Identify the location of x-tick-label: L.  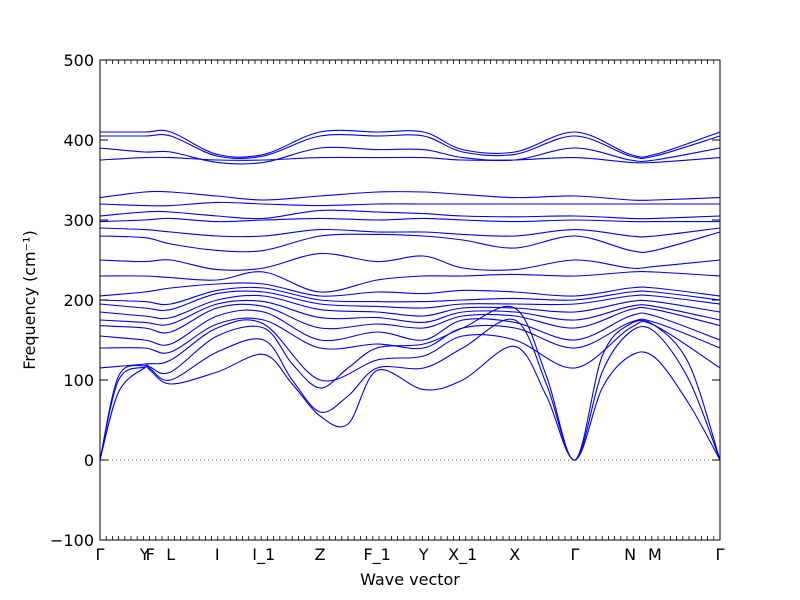
(170, 554).